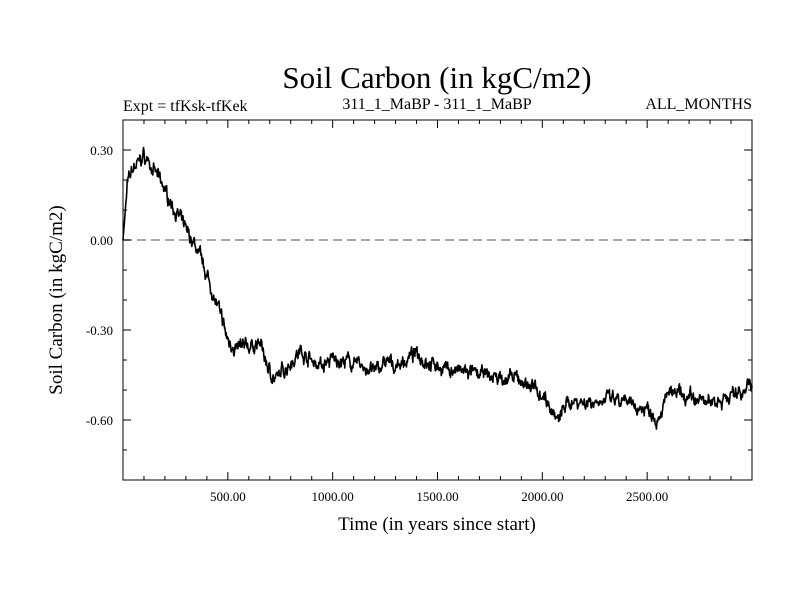  I want to click on x-tick-label: 1500.00, so click(437, 496).